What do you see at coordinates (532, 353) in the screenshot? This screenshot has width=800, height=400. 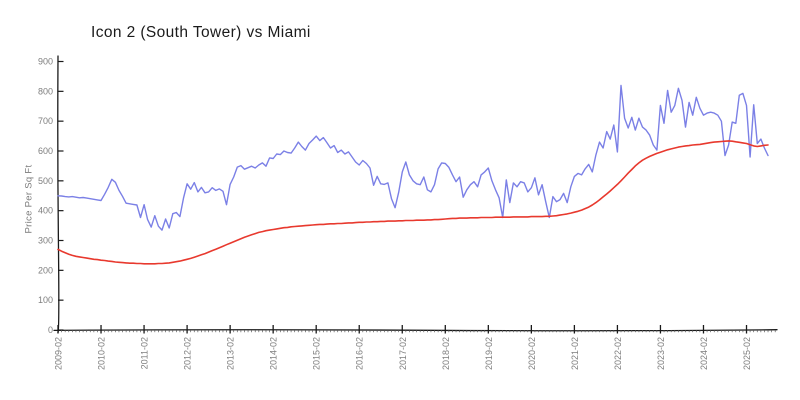 I see `x-tick-label: 2020-02` at bounding box center [532, 353].